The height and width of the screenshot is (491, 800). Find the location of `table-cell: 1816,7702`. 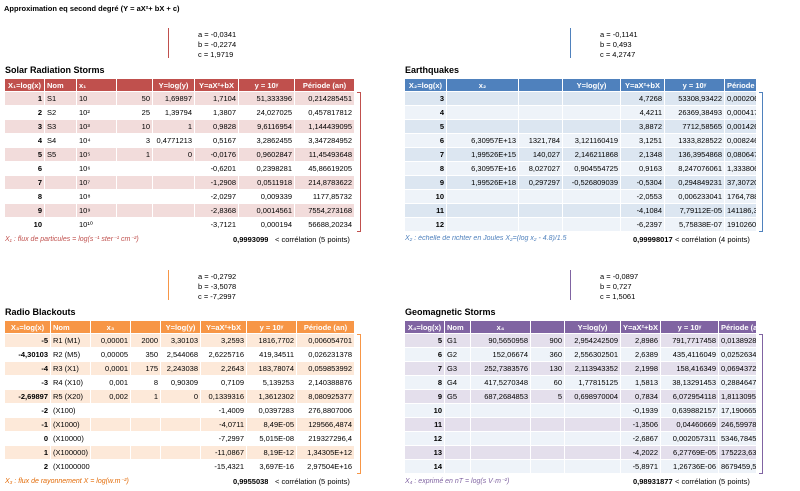

table-cell: 1816,7702 is located at coordinates (272, 341).